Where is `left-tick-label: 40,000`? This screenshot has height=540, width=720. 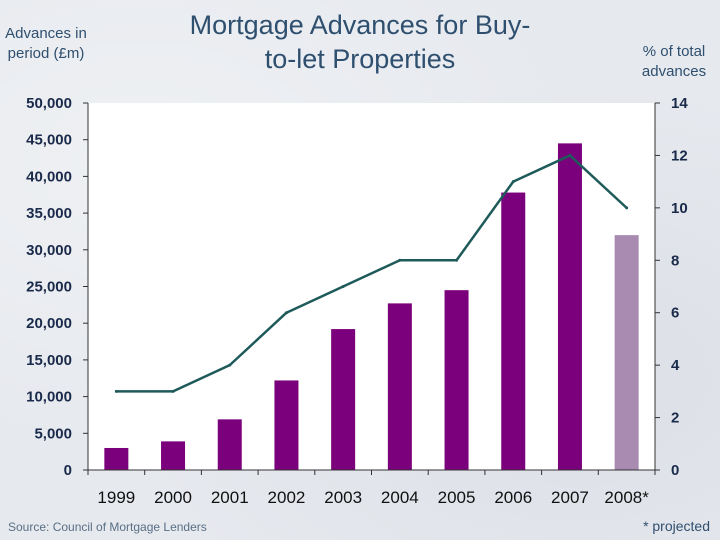 left-tick-label: 40,000 is located at coordinates (49, 176).